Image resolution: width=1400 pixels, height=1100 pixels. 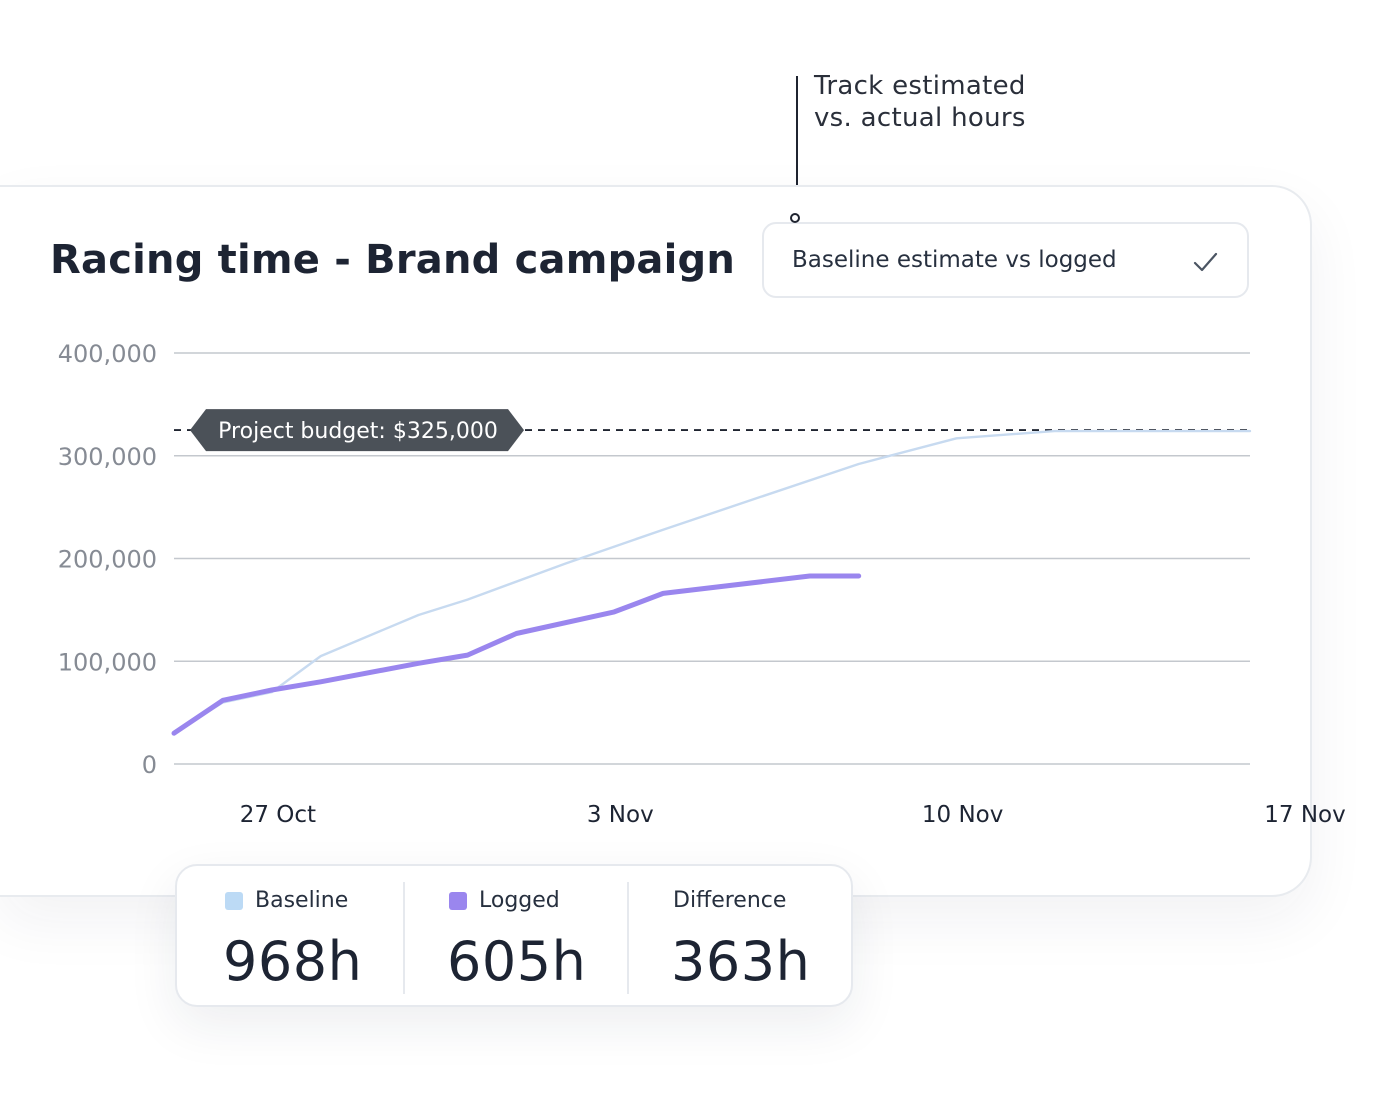 What do you see at coordinates (920, 86) in the screenshot?
I see `callout-line-1: Track estimated` at bounding box center [920, 86].